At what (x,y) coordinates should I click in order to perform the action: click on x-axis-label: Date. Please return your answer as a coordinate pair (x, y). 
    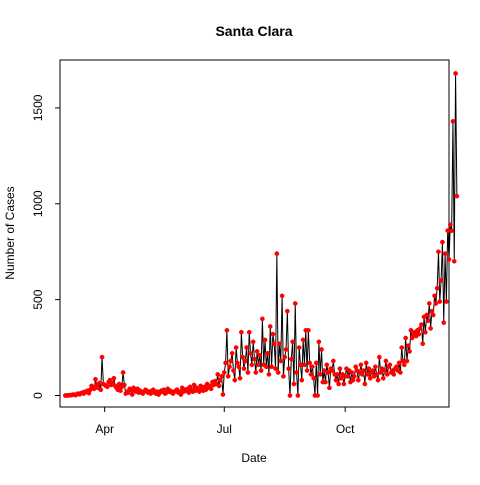
    Looking at the image, I should click on (254, 458).